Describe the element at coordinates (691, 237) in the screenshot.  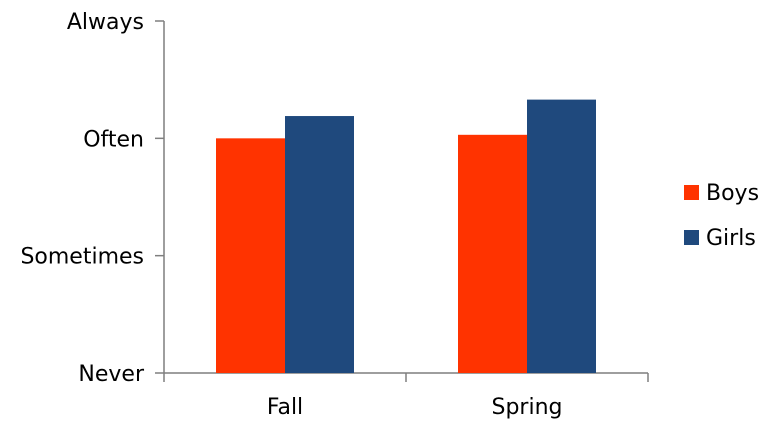
I see `legend-swatch-girls` at that location.